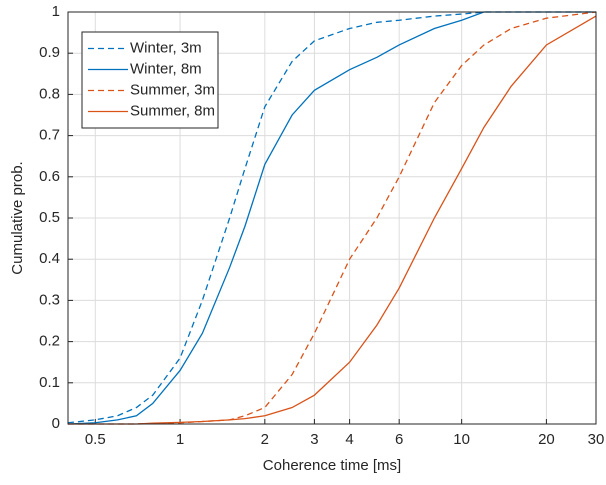  I want to click on legend-label: Summer, 3m, so click(172, 89).